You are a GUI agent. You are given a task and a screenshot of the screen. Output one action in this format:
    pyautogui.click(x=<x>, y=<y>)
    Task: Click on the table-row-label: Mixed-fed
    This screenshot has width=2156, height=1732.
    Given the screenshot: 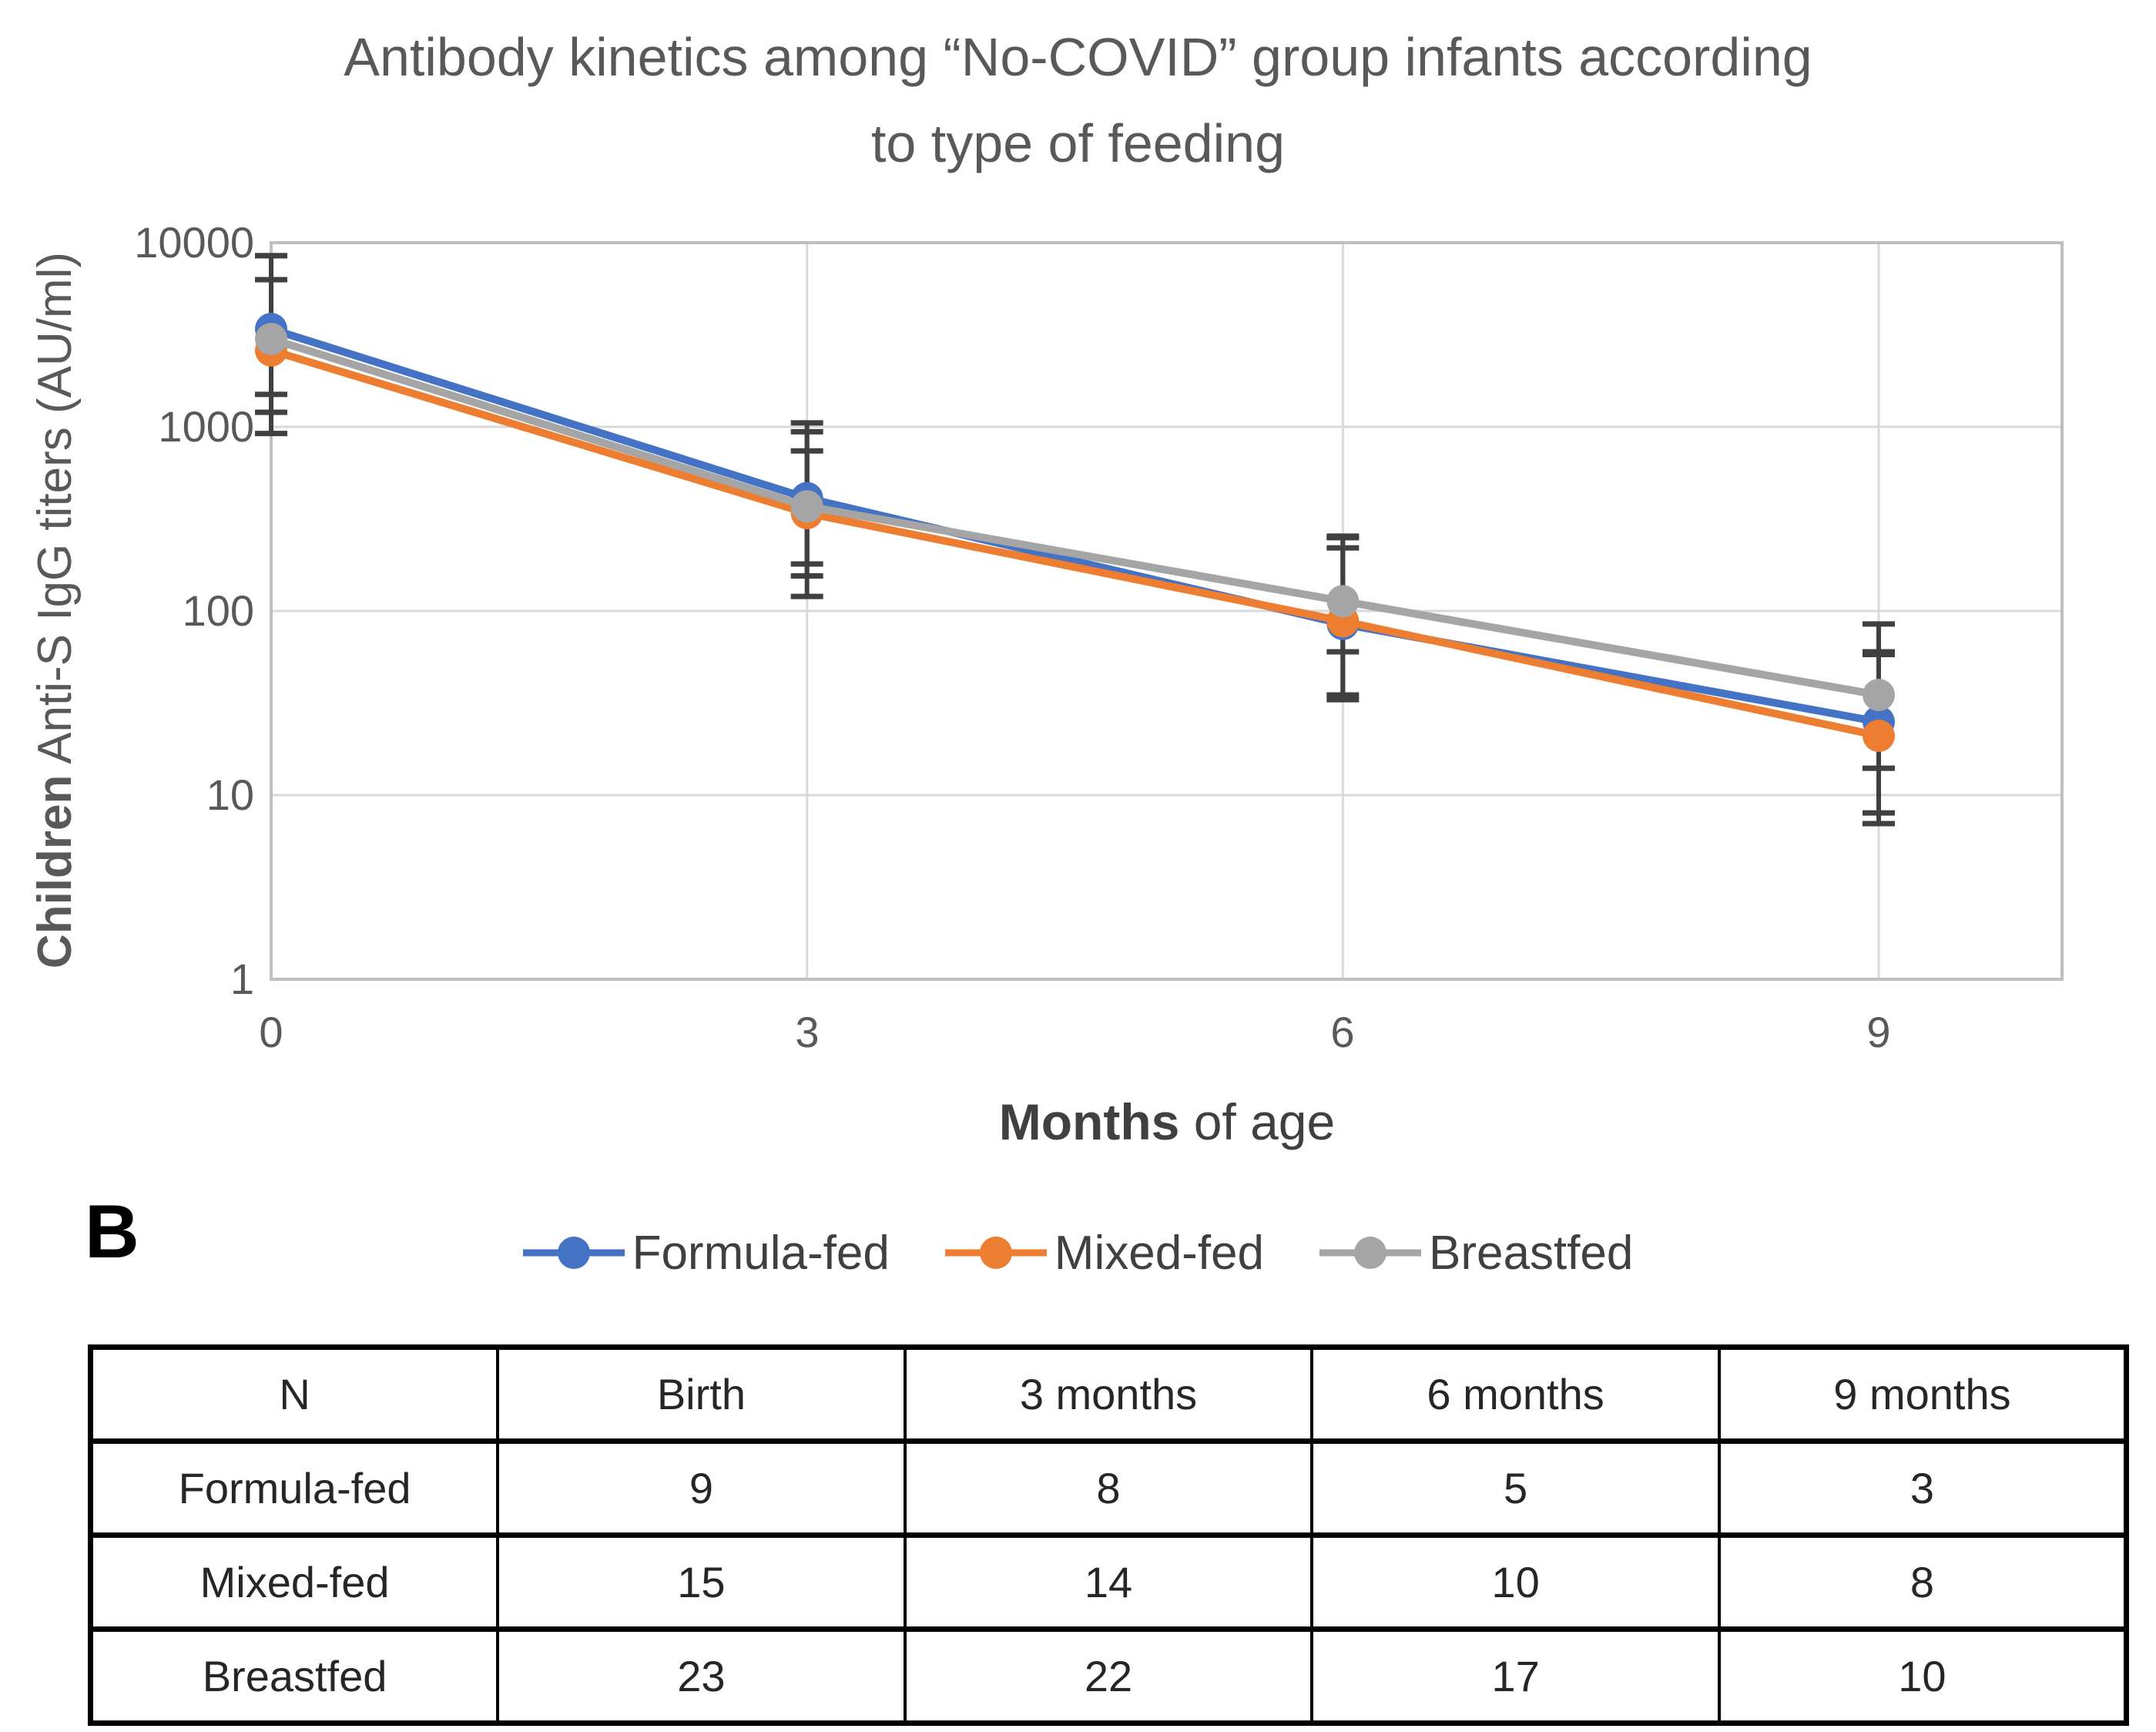 What is the action you would take?
    pyautogui.click(x=294, y=1582)
    